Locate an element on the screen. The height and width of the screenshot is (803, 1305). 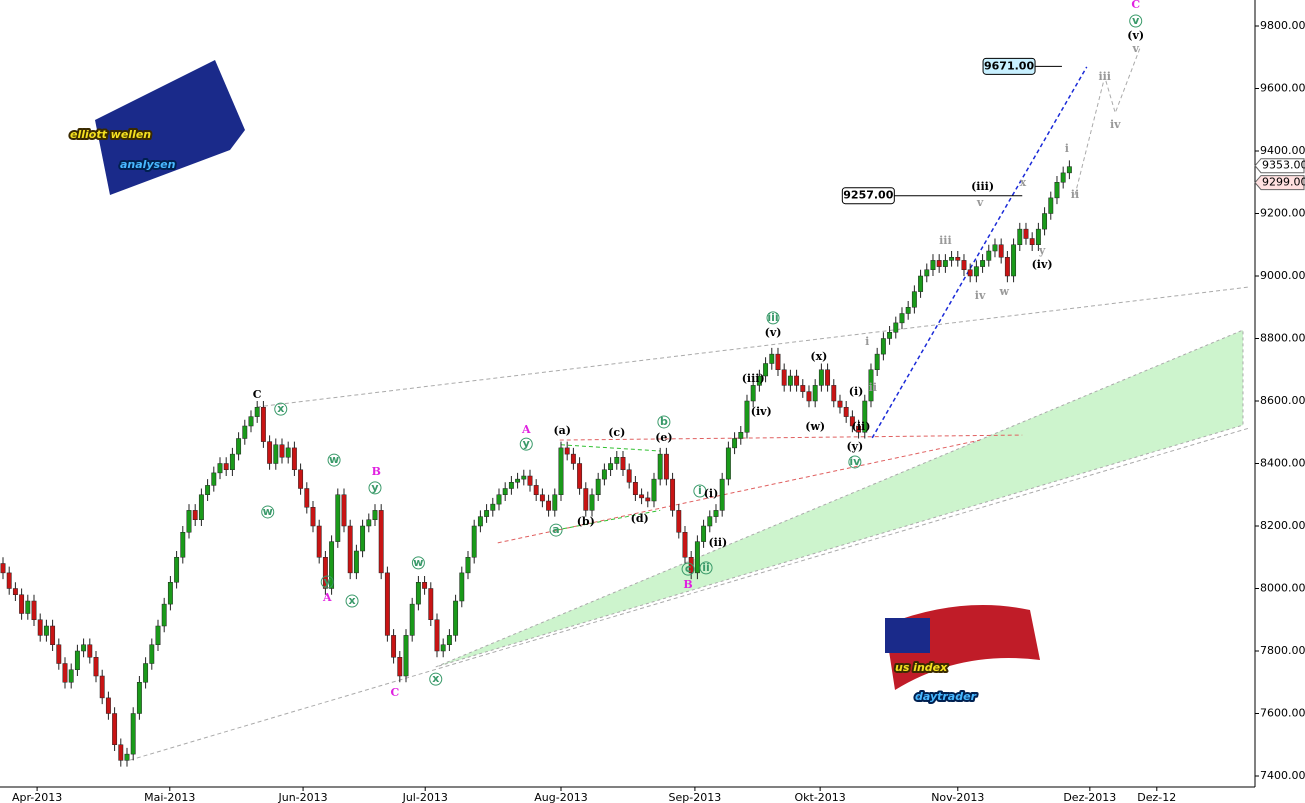
y-tick-label: 8000.00 is located at coordinates (1282, 588).